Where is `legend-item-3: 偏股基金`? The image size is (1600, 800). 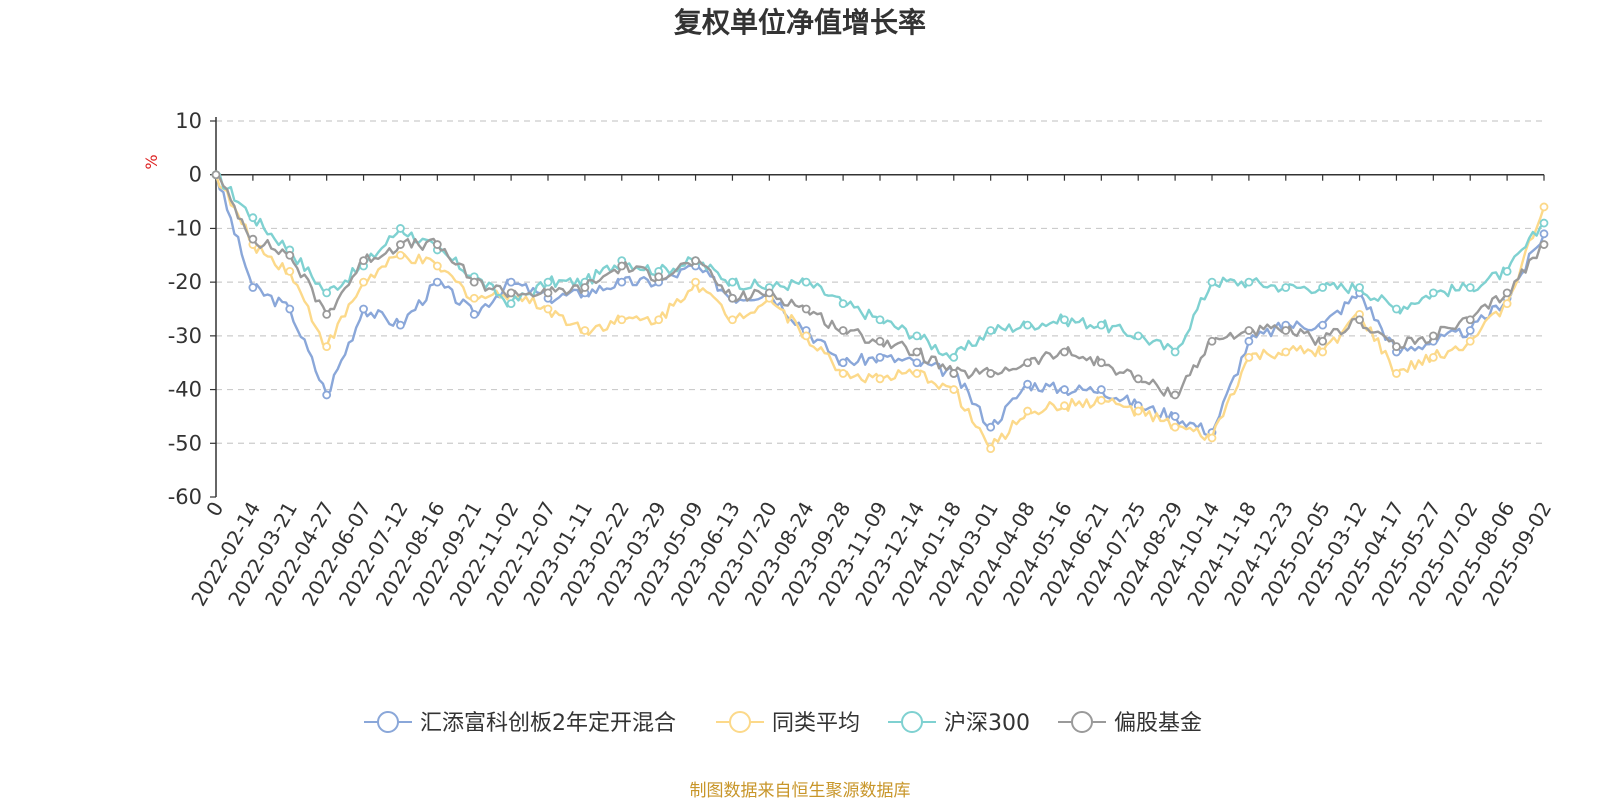 legend-item-3: 偏股基金 is located at coordinates (1130, 723).